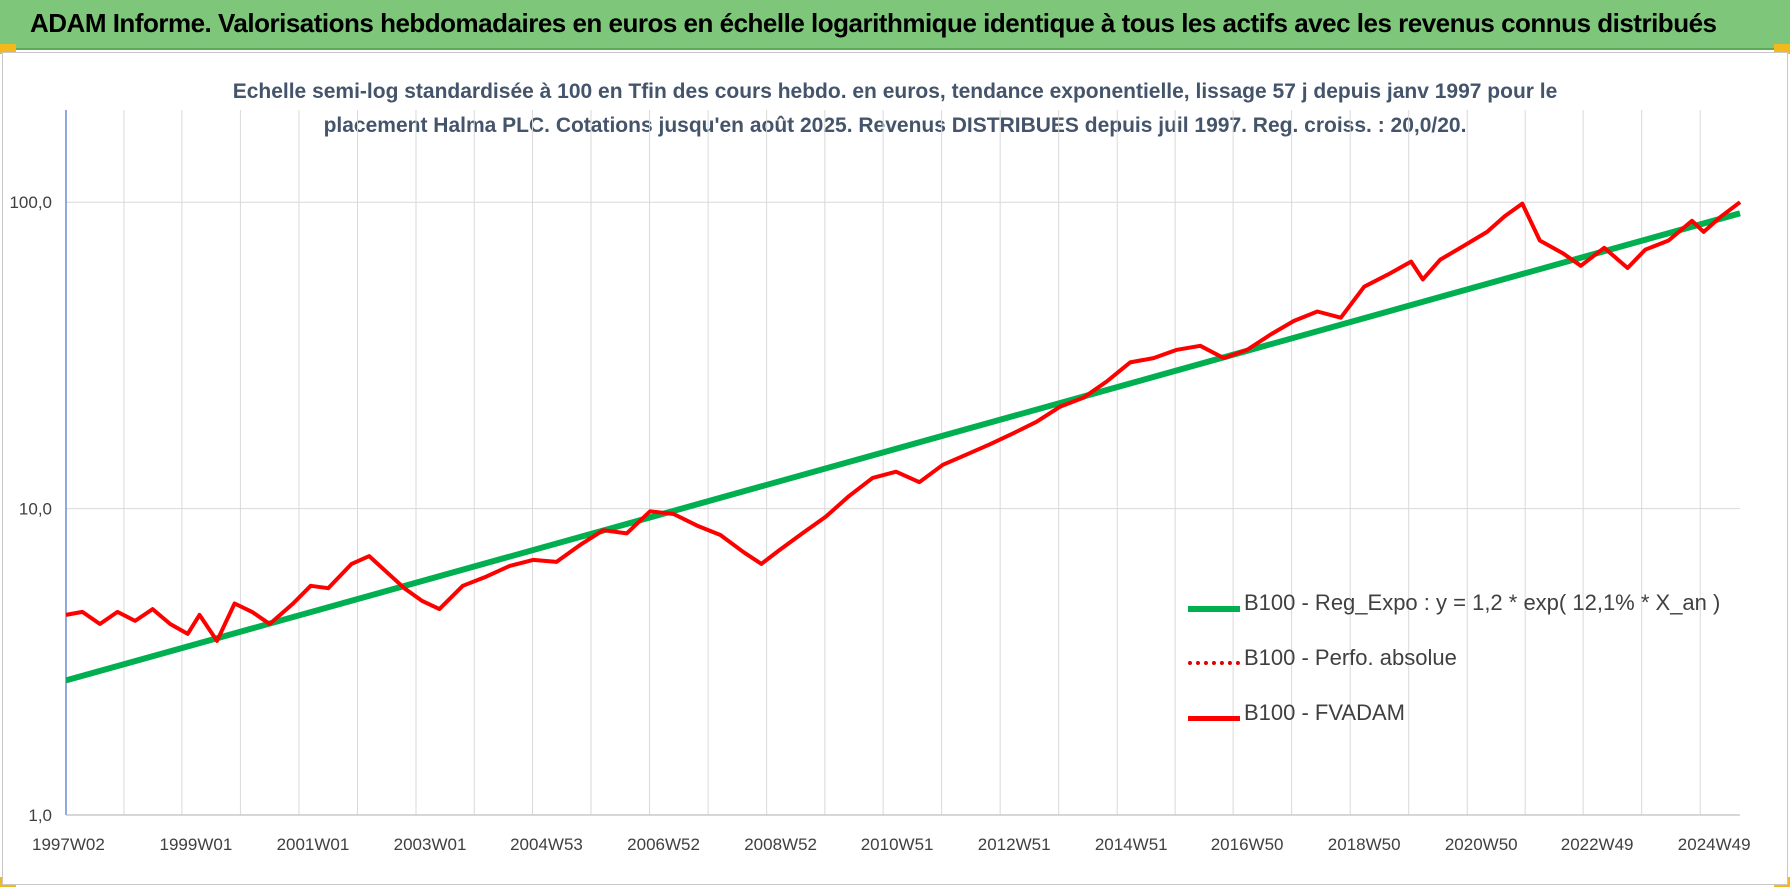 This screenshot has height=887, width=1790. I want to click on x-tick-label: 1997W02, so click(68, 844).